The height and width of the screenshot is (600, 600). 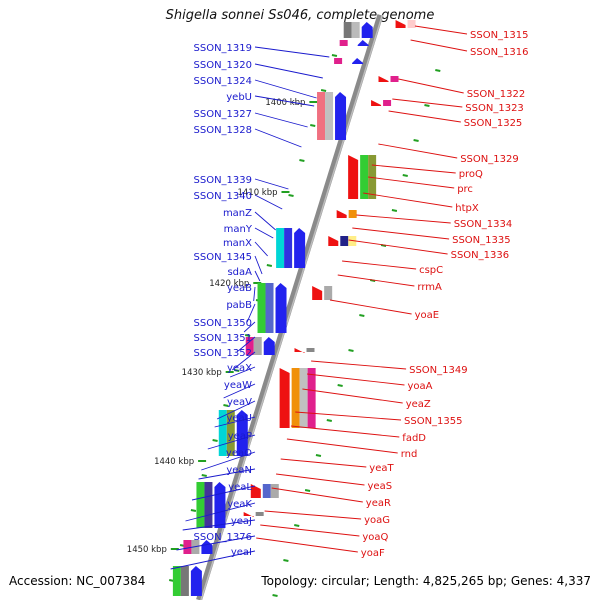 What do you see at coordinates (429, 287) in the screenshot?
I see `right-gene-label: rrmA` at bounding box center [429, 287].